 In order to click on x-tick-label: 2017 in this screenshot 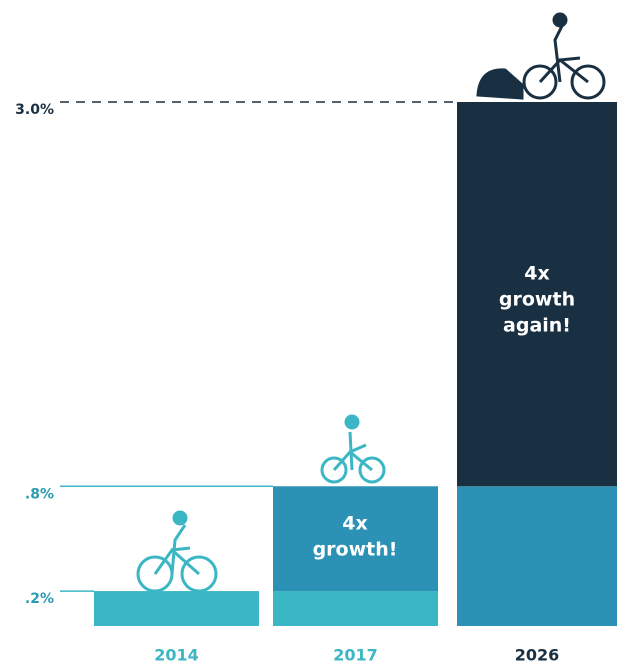, I will do `click(355, 655)`.